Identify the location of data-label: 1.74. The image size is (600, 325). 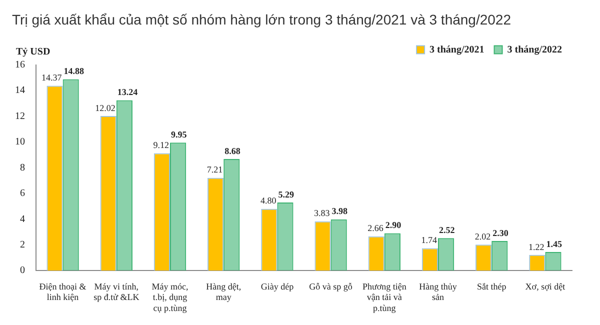
(429, 240).